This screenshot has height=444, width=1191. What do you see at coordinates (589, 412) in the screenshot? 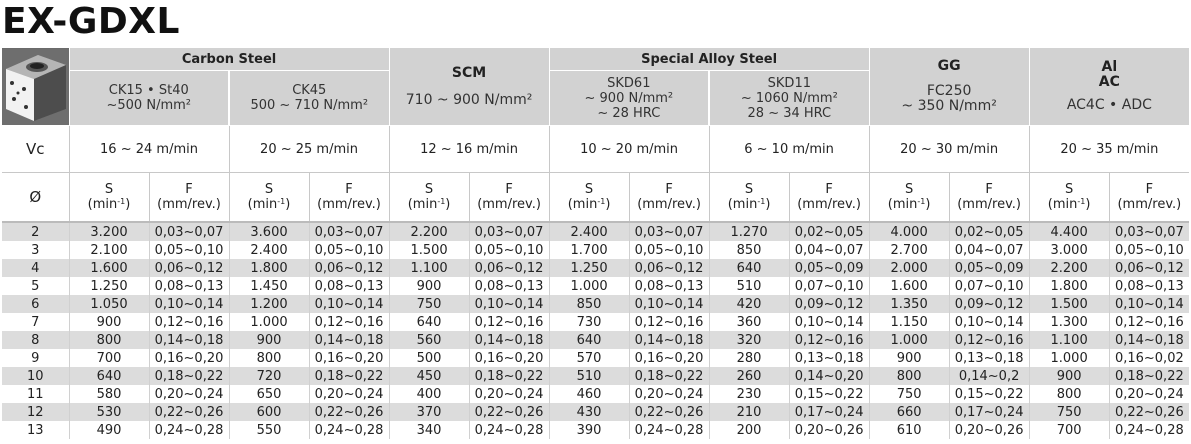
I see `speed-cell: 430` at bounding box center [589, 412].